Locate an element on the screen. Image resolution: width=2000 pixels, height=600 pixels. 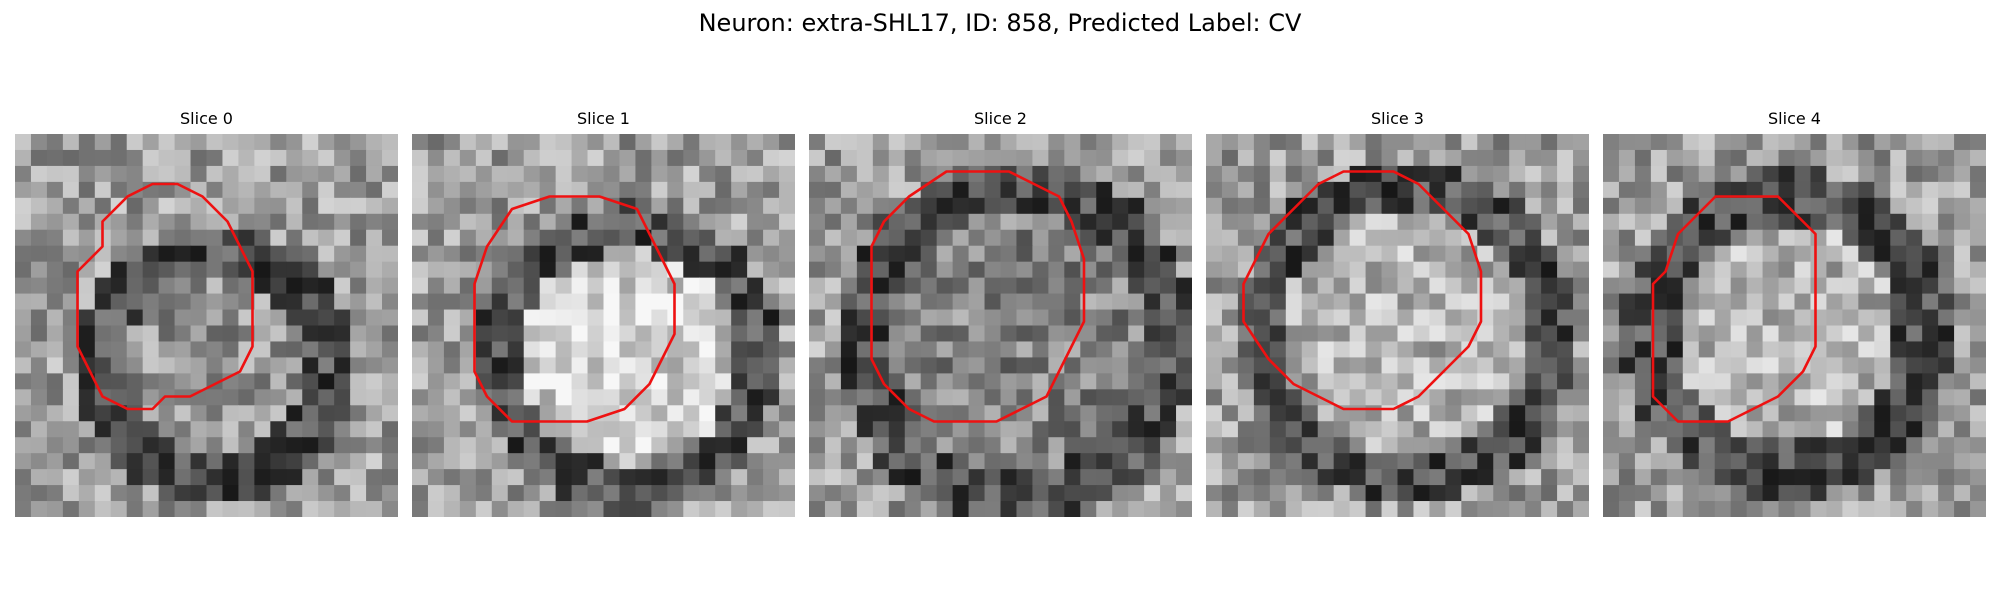
slice-panel-3: Slice 3 is located at coordinates (1397, 312).